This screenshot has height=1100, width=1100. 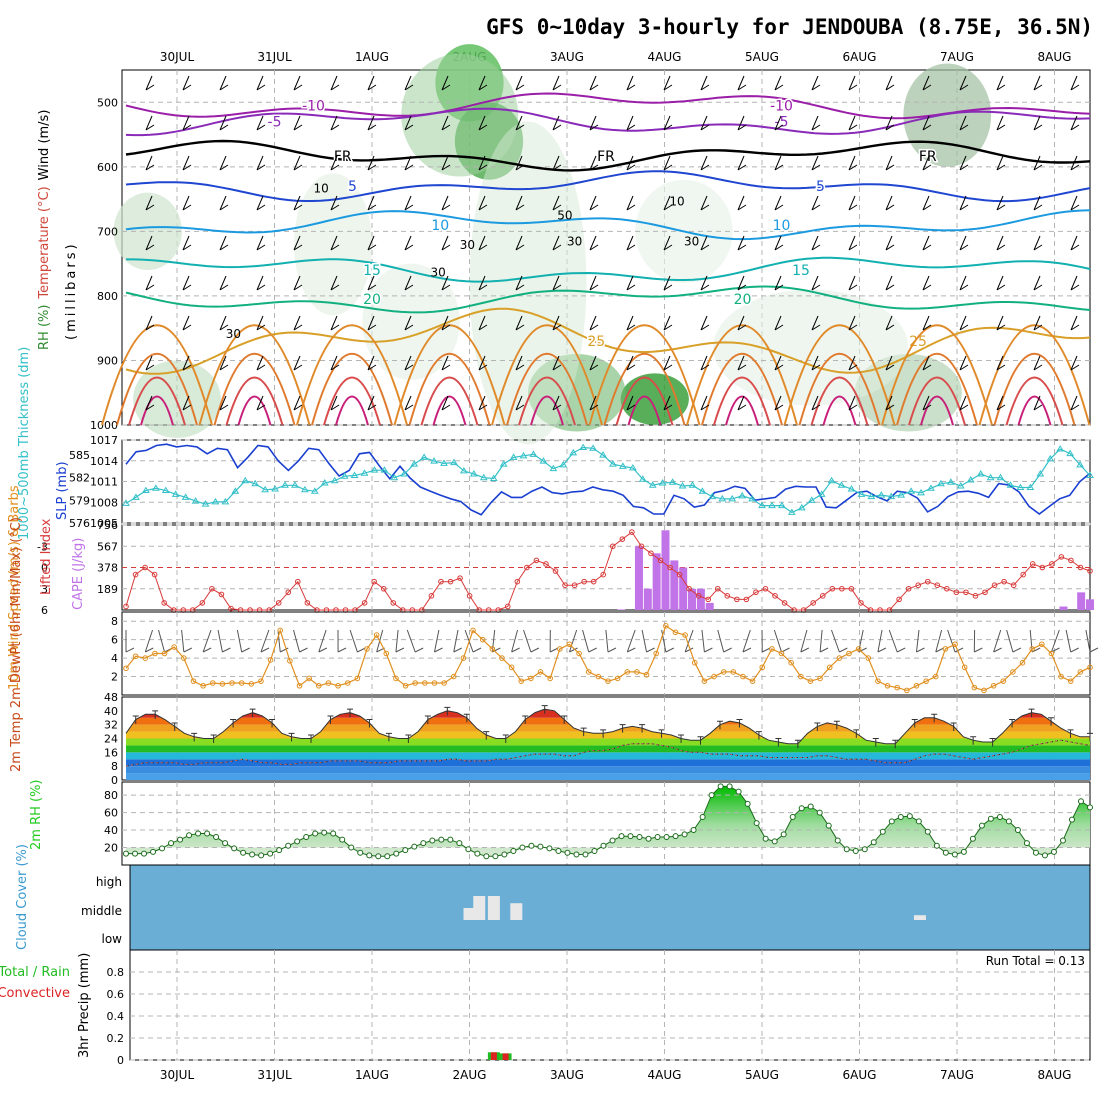 What do you see at coordinates (147, 231) in the screenshot?
I see `rh-shading` at bounding box center [147, 231].